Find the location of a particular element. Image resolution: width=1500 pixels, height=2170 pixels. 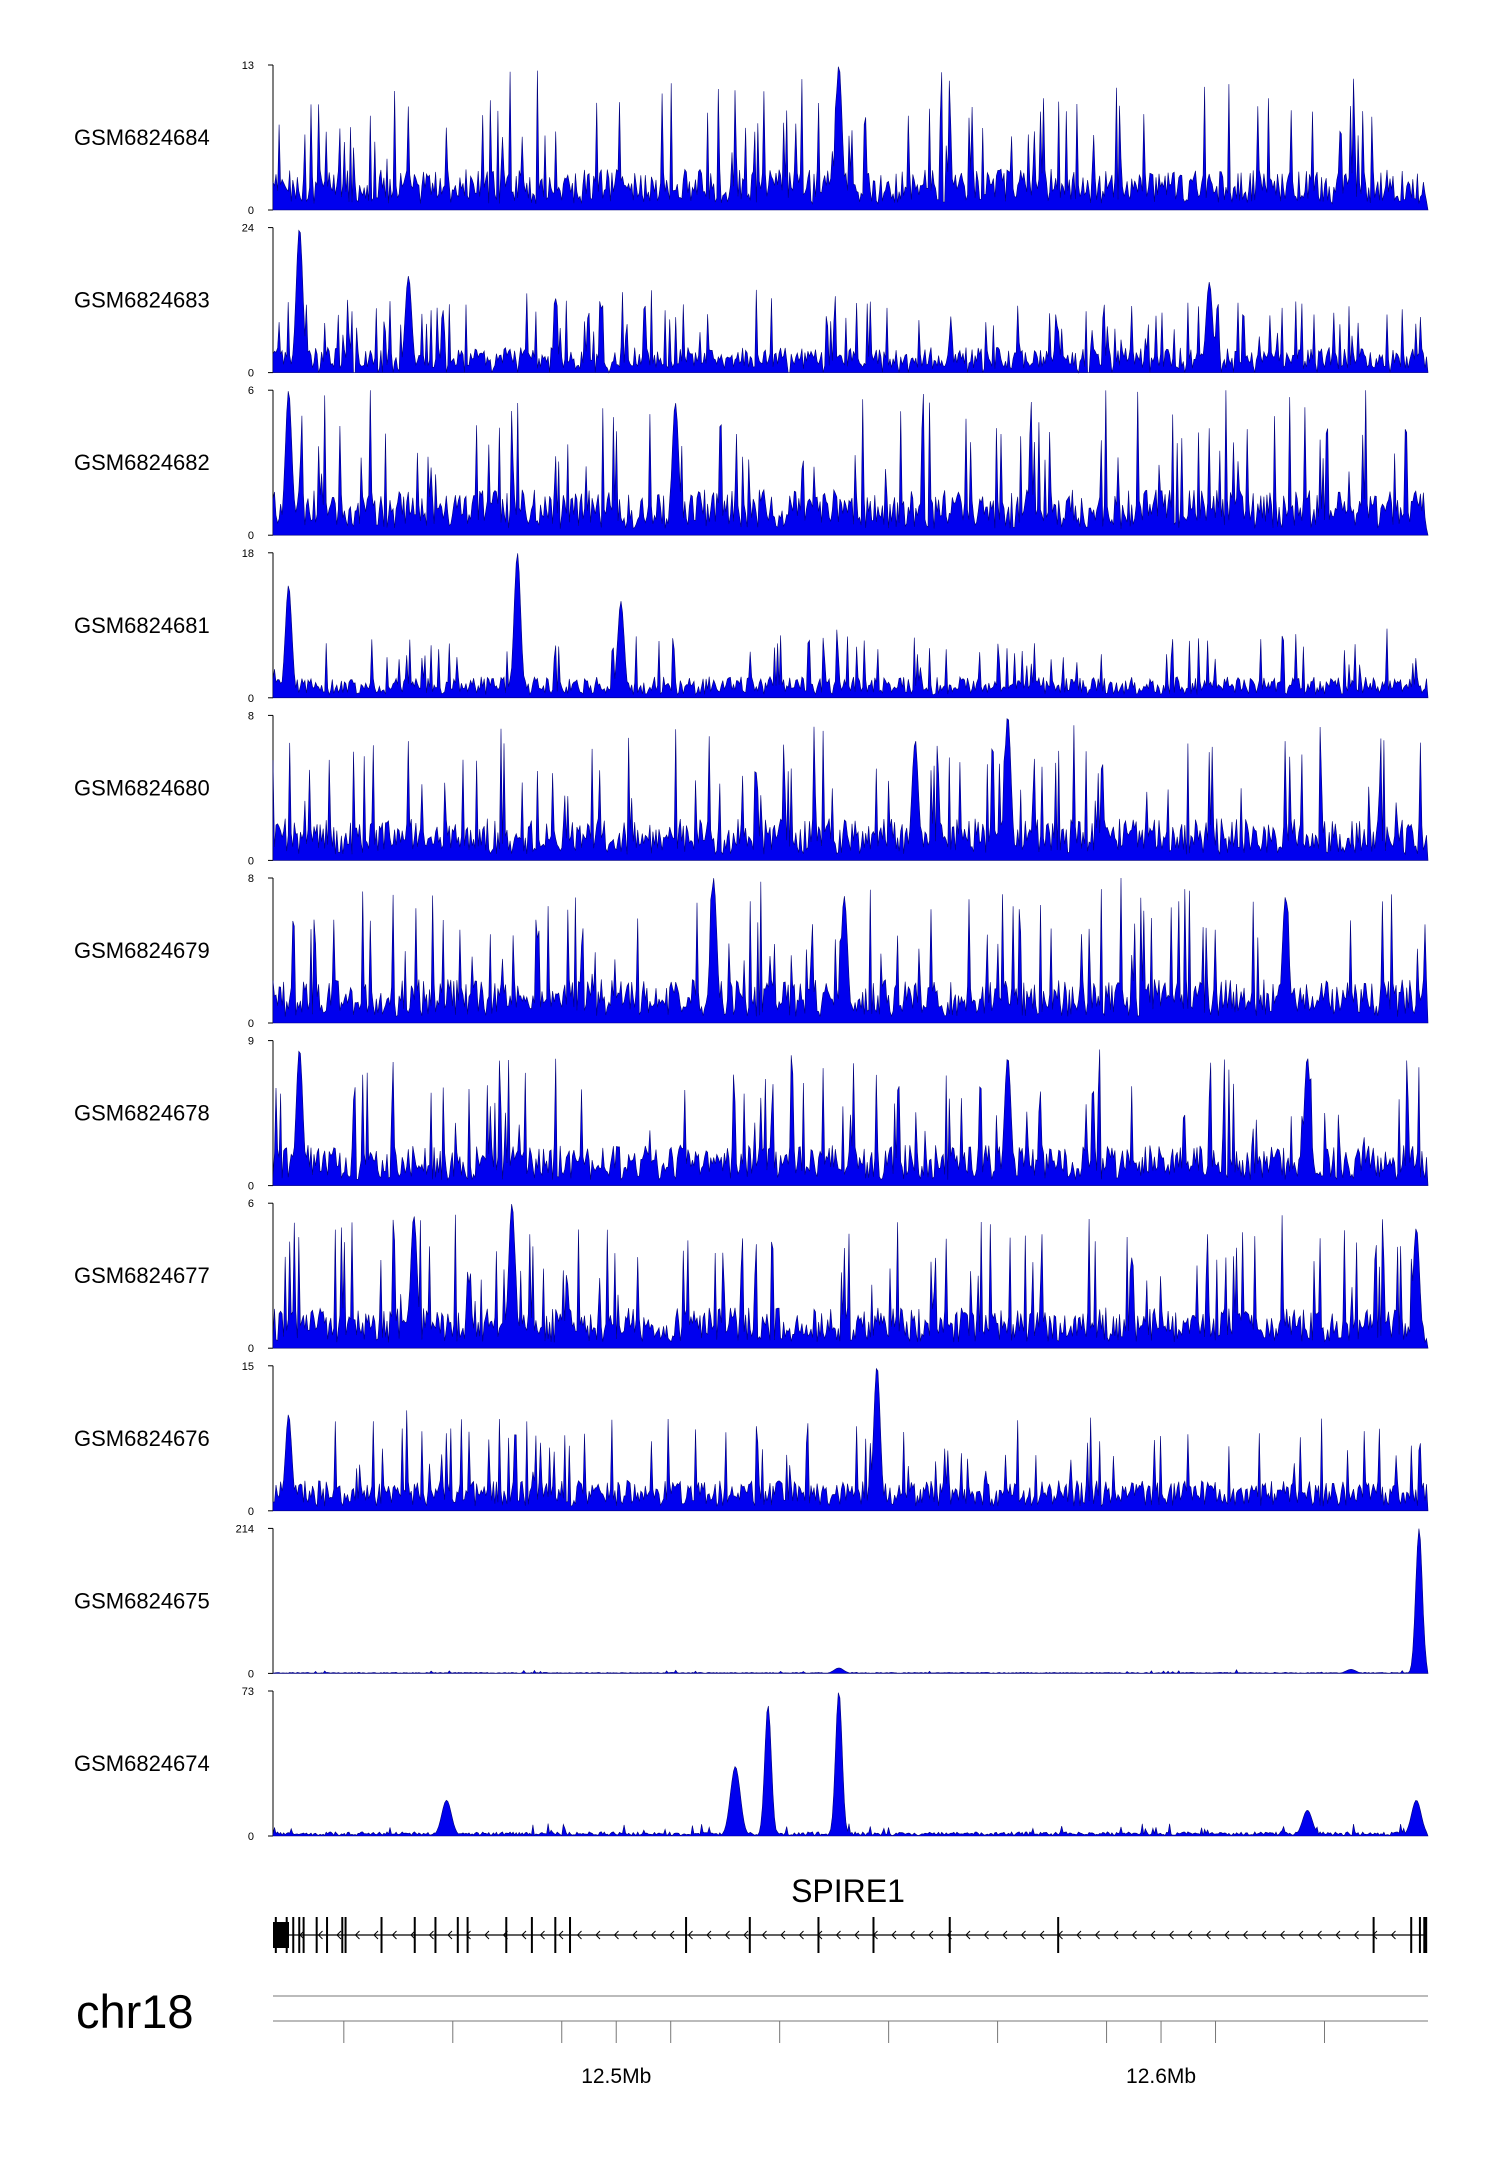

track-GSM6824678: GSM6824678 9 0 is located at coordinates (751, 1114).